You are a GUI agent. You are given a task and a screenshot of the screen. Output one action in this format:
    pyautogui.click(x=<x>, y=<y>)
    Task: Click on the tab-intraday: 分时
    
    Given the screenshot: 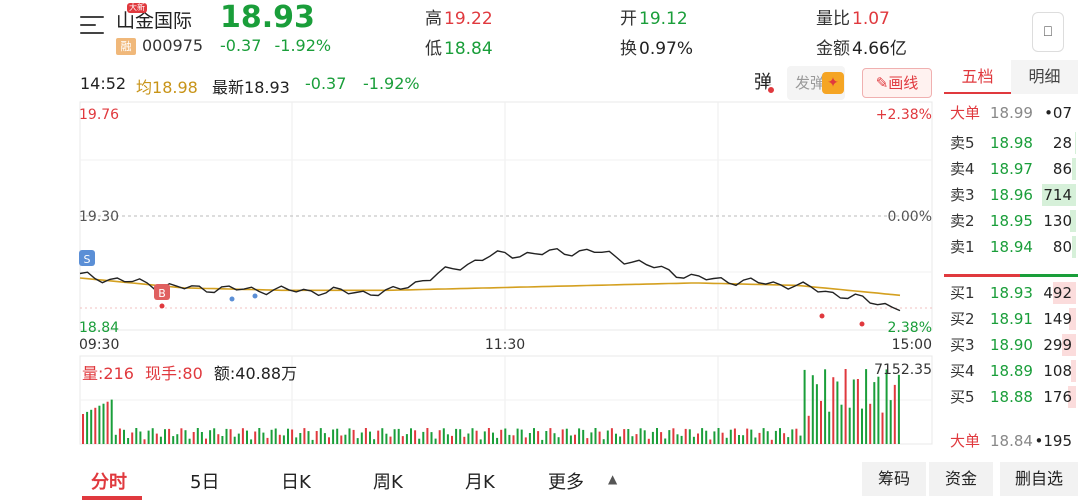 What is the action you would take?
    pyautogui.click(x=109, y=482)
    